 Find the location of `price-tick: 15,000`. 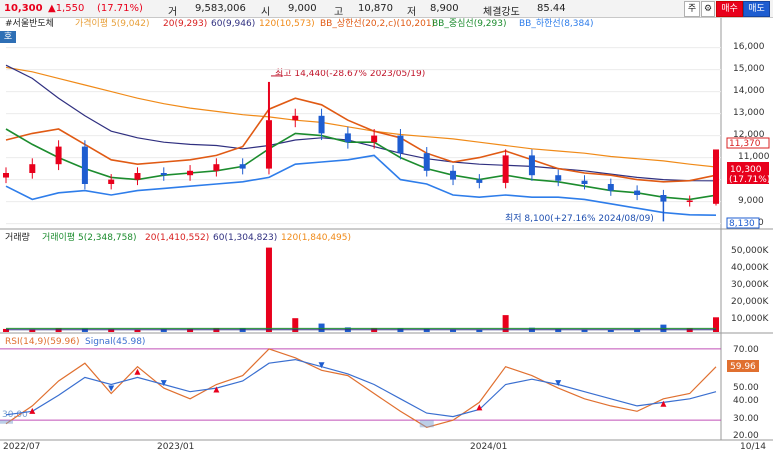

price-tick: 15,000 is located at coordinates (749, 69).